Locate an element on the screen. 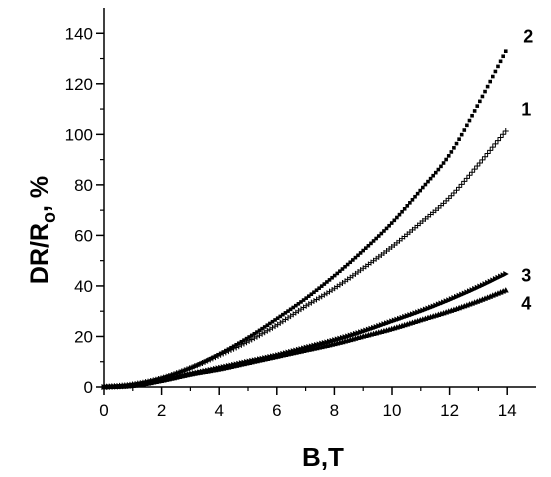  x-tick-label-7: 14 is located at coordinates (507, 410).